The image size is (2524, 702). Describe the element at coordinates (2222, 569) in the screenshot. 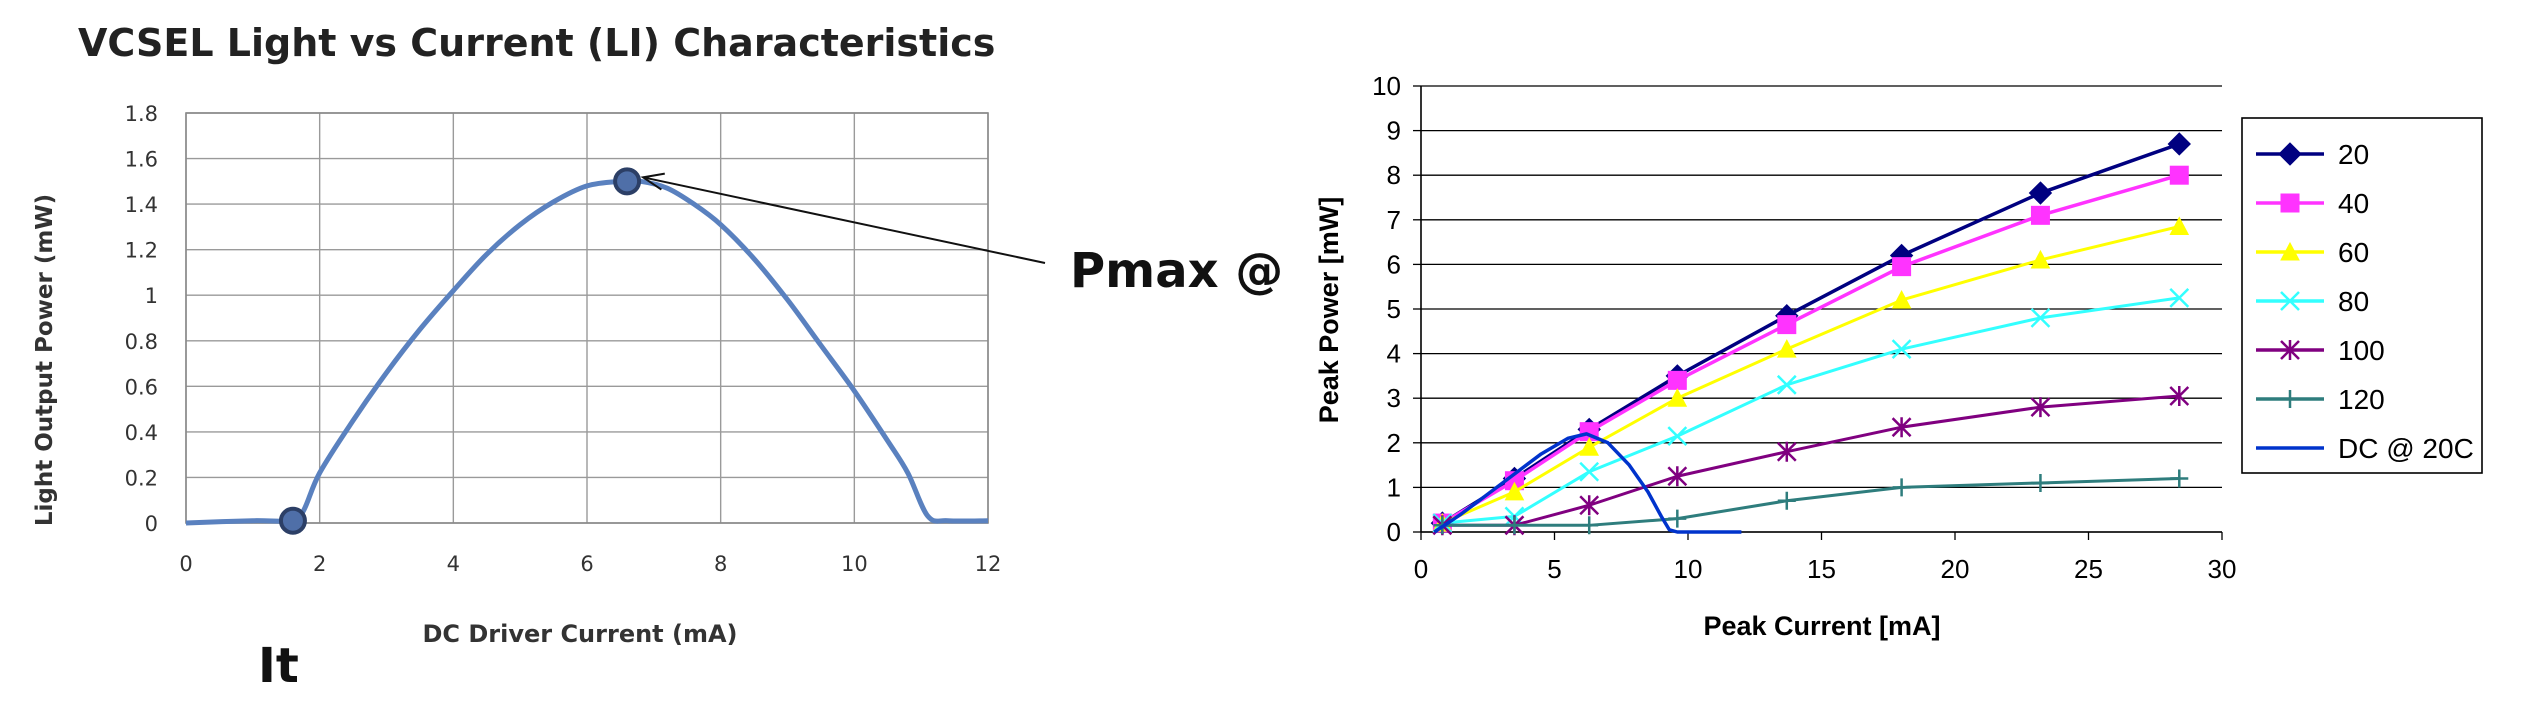

I see `right-x-tick-label: 30` at that location.